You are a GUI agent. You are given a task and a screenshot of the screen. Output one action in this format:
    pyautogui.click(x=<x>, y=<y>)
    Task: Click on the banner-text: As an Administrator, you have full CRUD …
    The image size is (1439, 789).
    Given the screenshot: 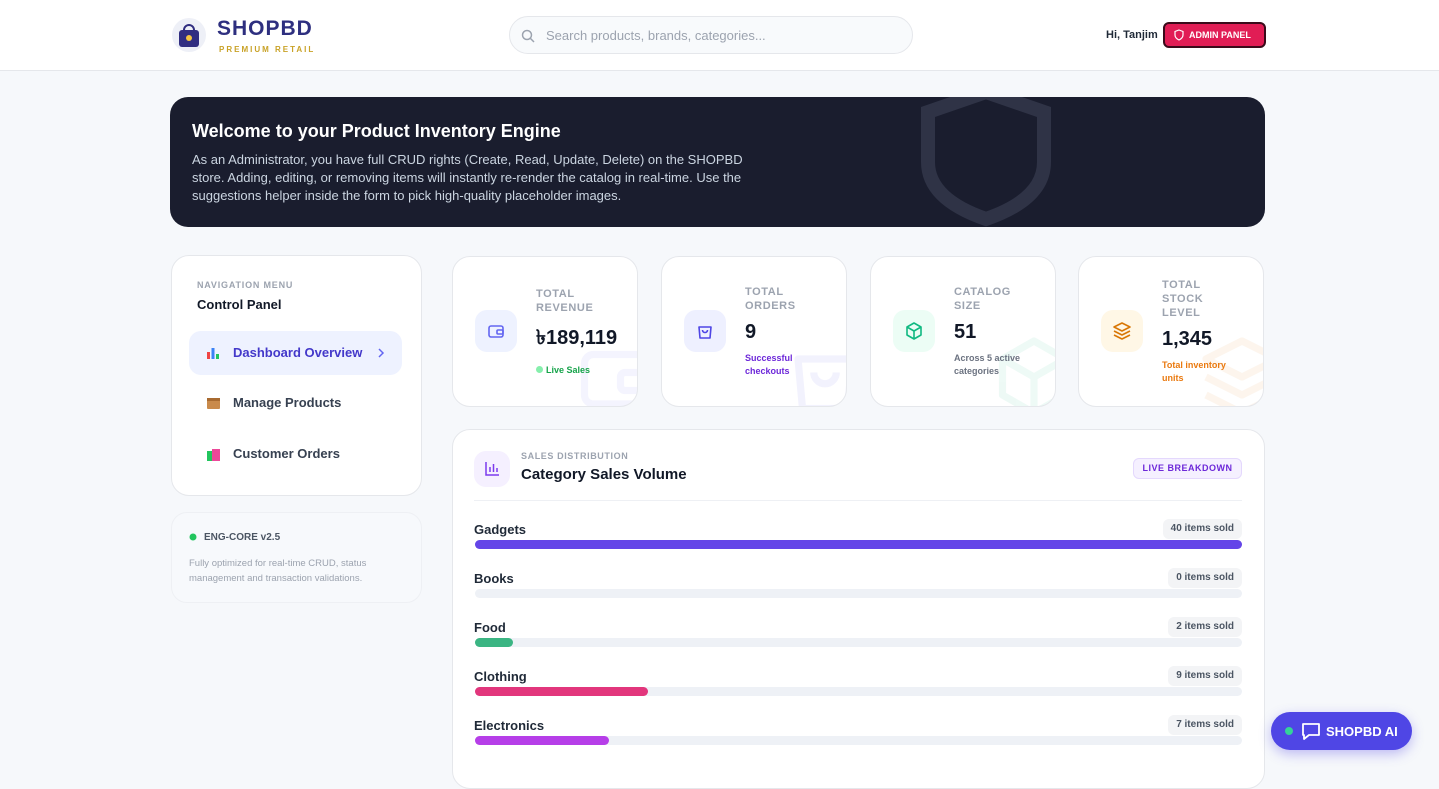 What is the action you would take?
    pyautogui.click(x=467, y=177)
    